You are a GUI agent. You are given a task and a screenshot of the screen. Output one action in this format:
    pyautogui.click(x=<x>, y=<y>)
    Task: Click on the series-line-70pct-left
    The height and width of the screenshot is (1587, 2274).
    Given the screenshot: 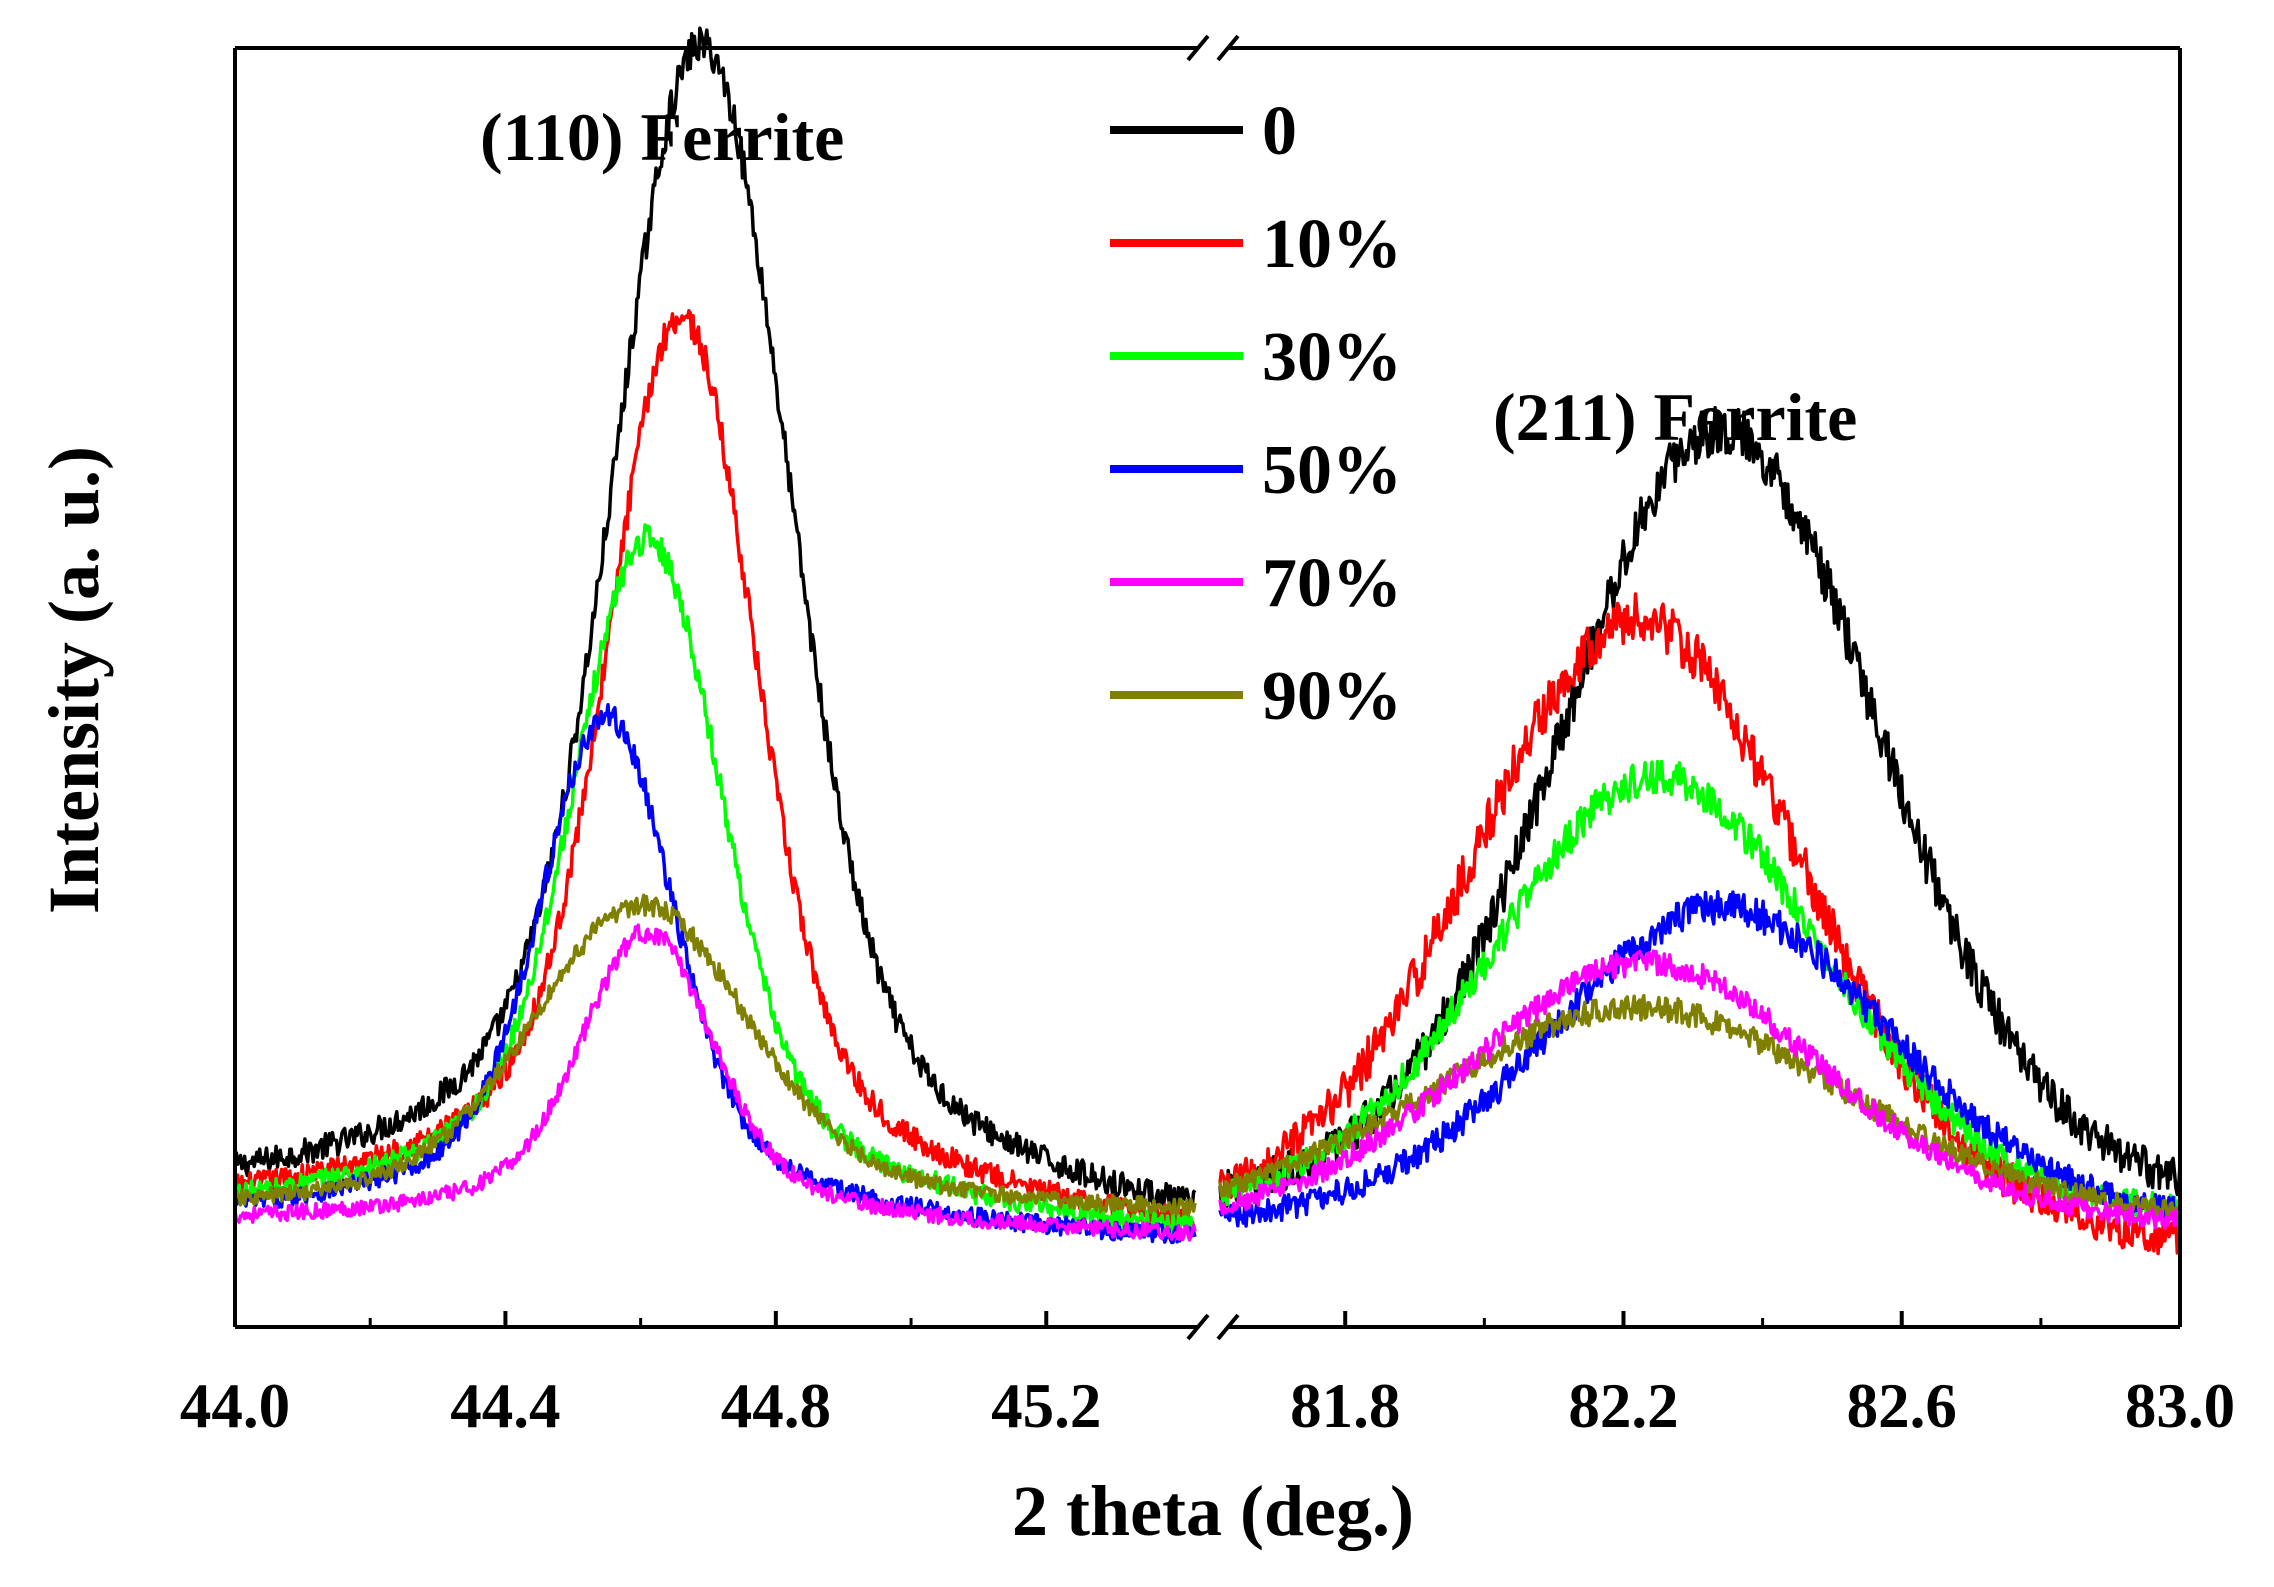 What is the action you would take?
    pyautogui.click(x=715, y=1082)
    